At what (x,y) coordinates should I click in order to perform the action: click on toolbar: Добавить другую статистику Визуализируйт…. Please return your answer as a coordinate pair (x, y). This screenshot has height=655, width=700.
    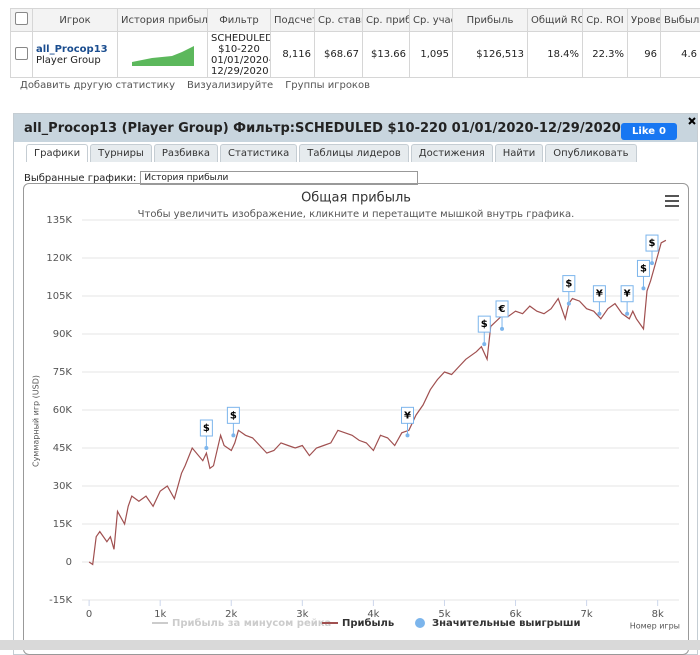
    Looking at the image, I should click on (195, 85).